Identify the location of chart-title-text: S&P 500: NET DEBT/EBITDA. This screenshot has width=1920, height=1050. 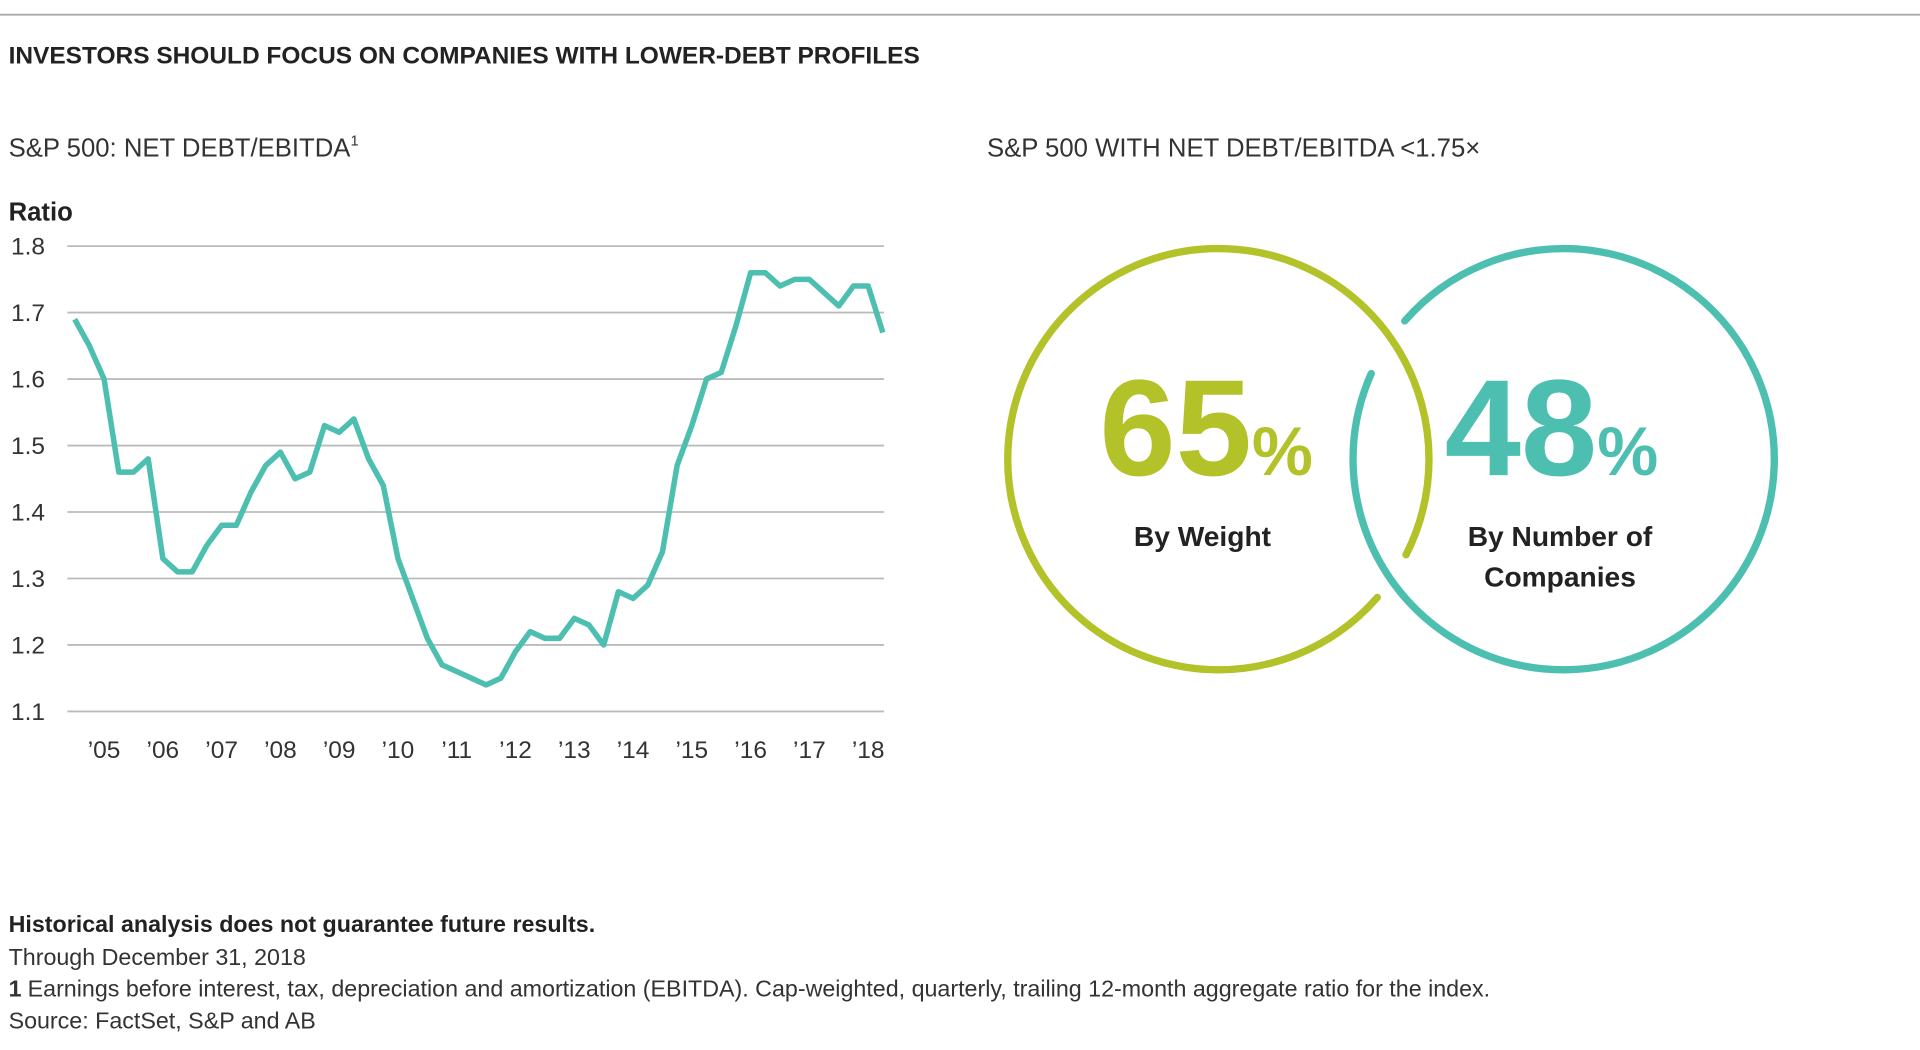
(180, 149).